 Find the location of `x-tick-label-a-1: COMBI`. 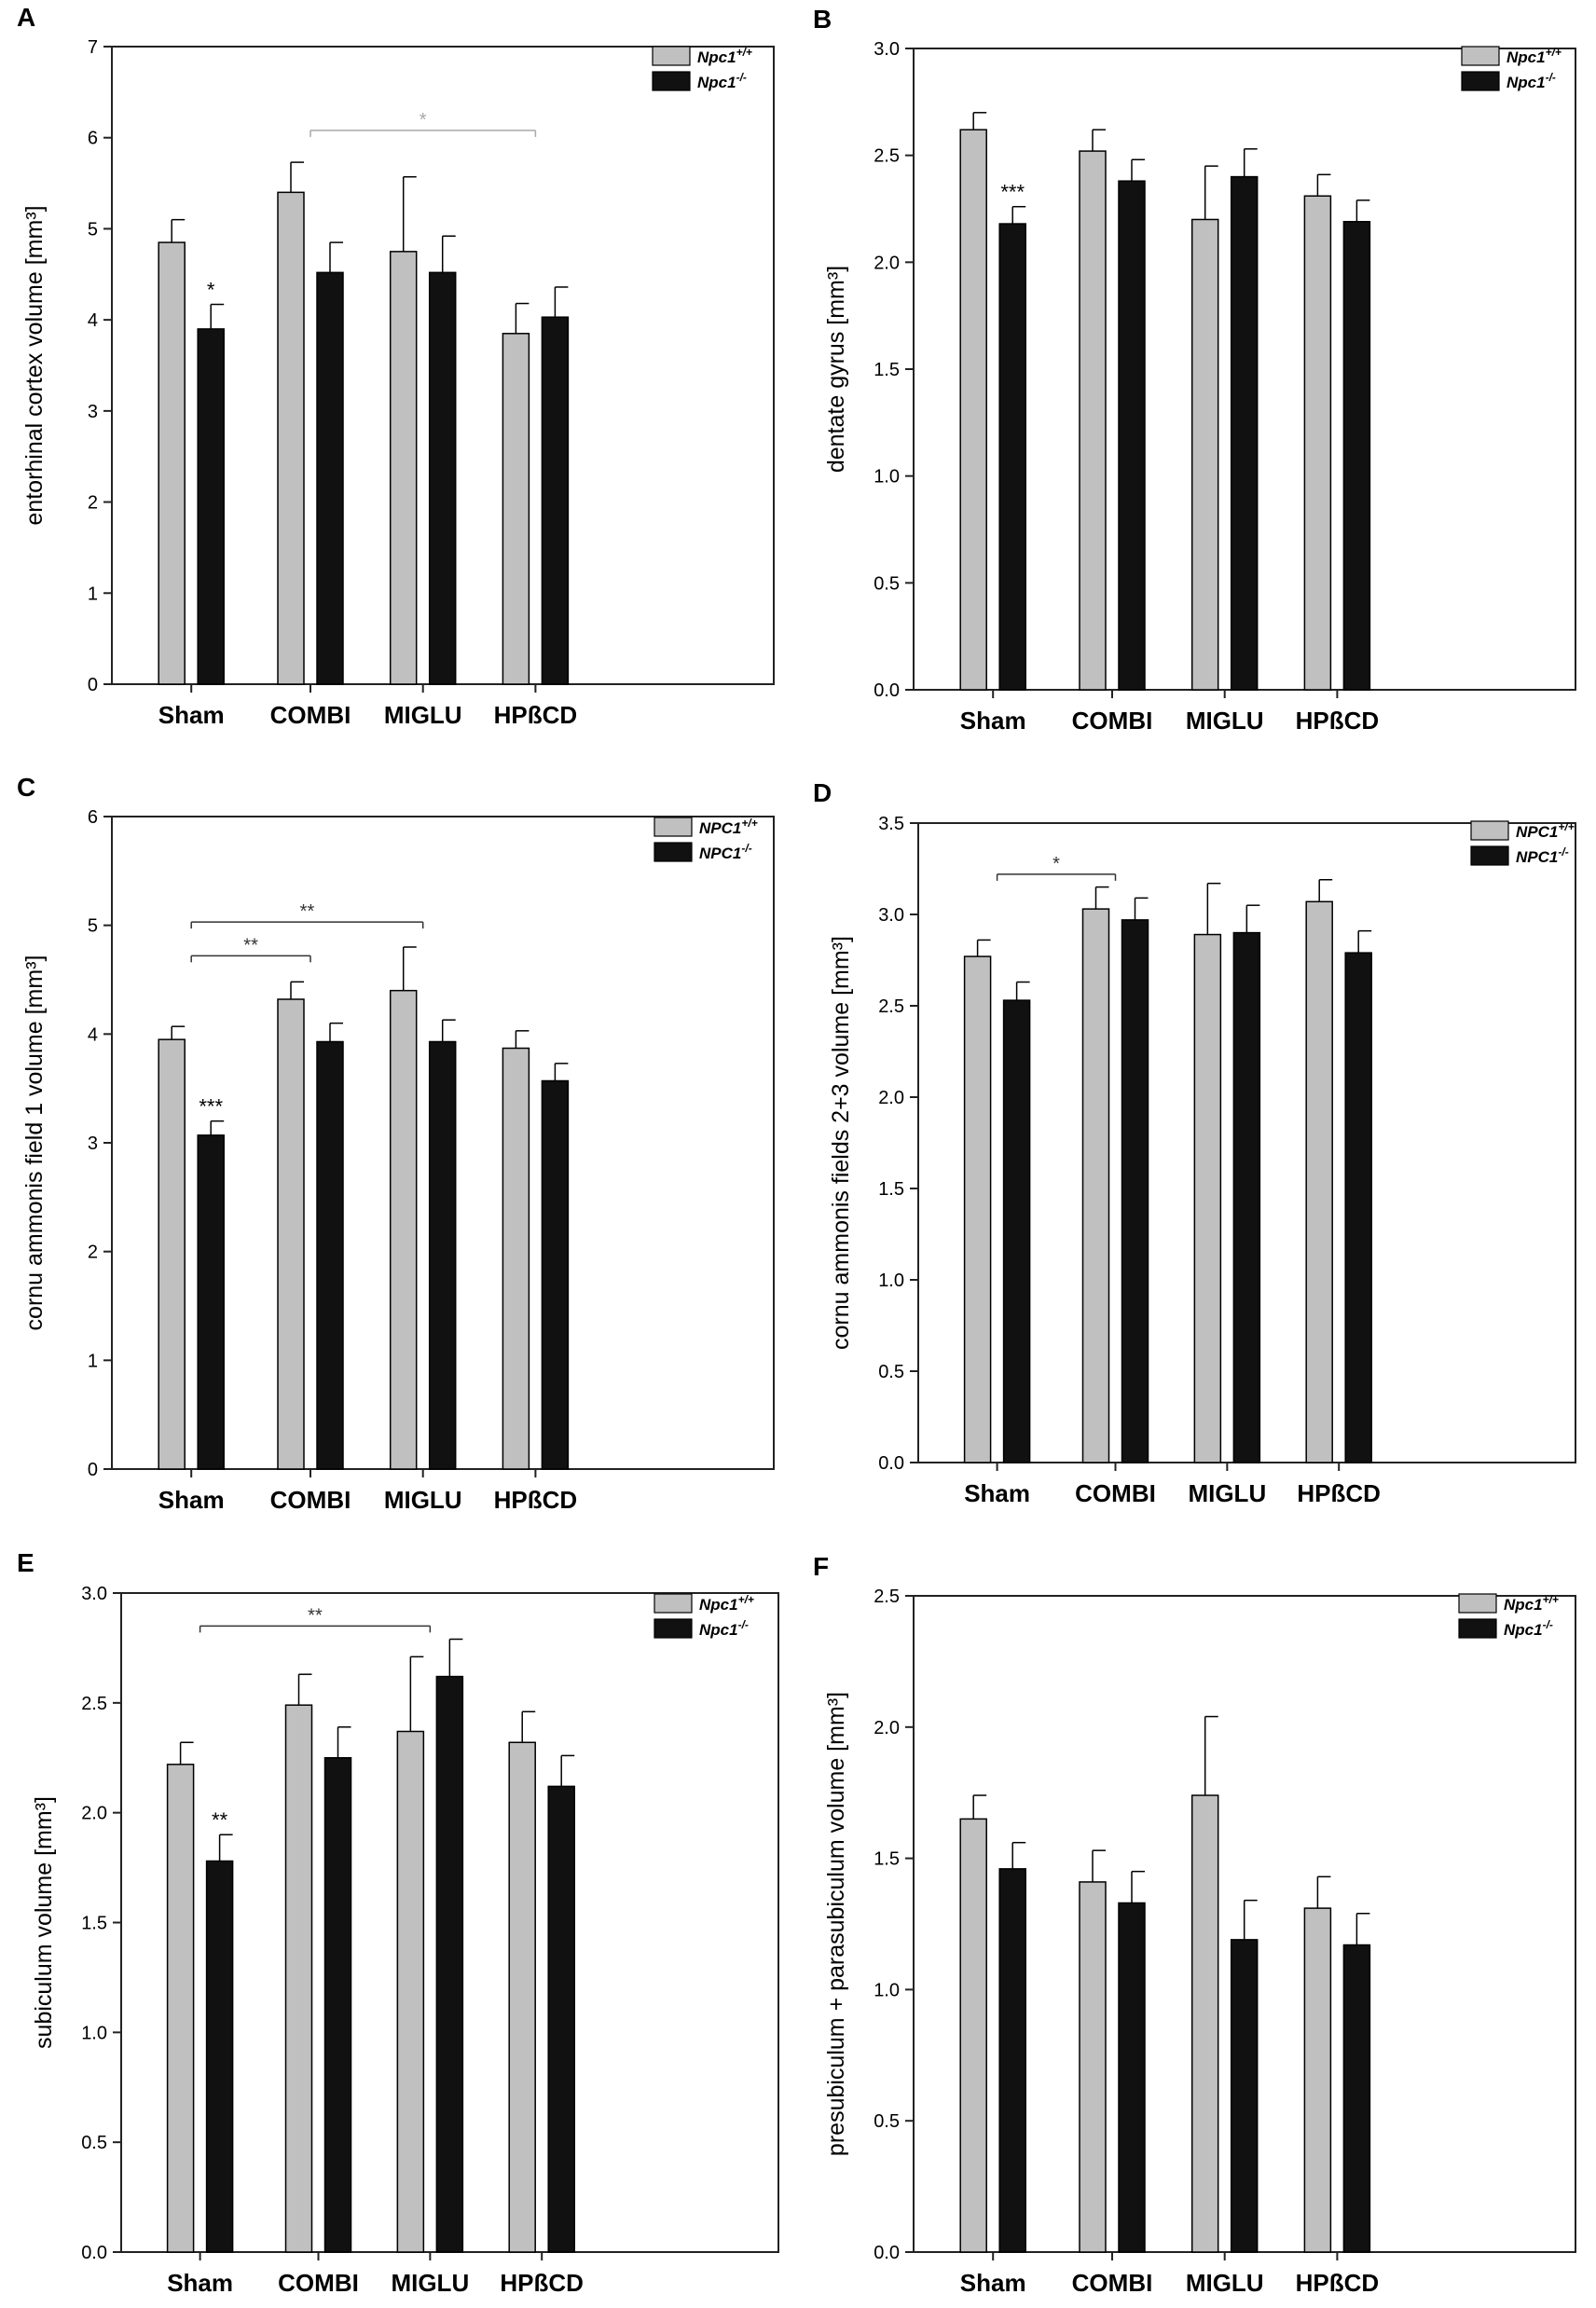

x-tick-label-a-1: COMBI is located at coordinates (310, 715).